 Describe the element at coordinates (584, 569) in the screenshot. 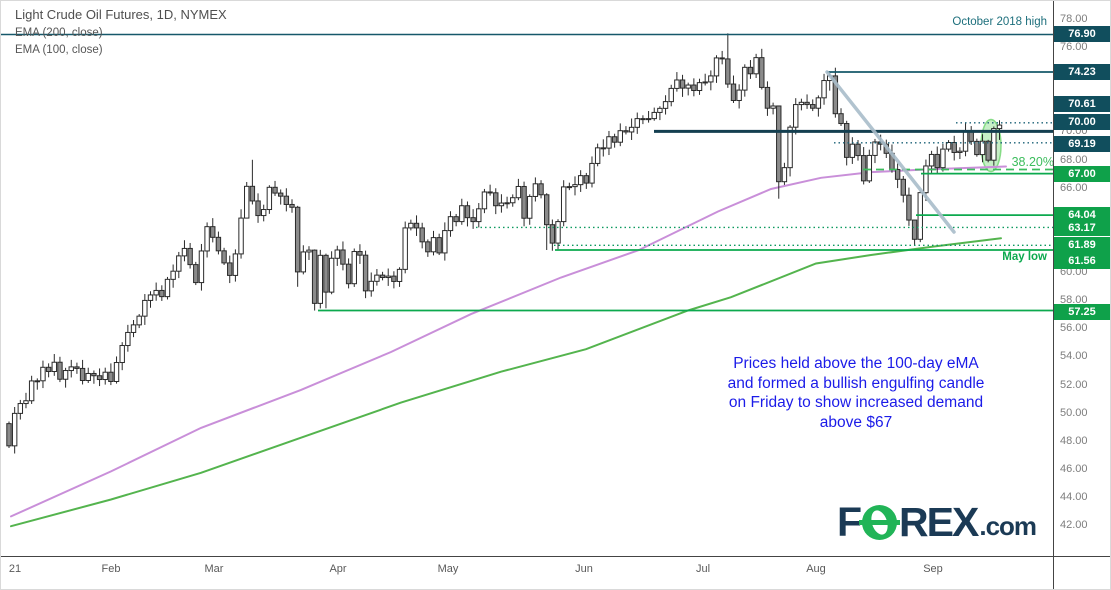

I see `time-axis-label: Jun` at that location.